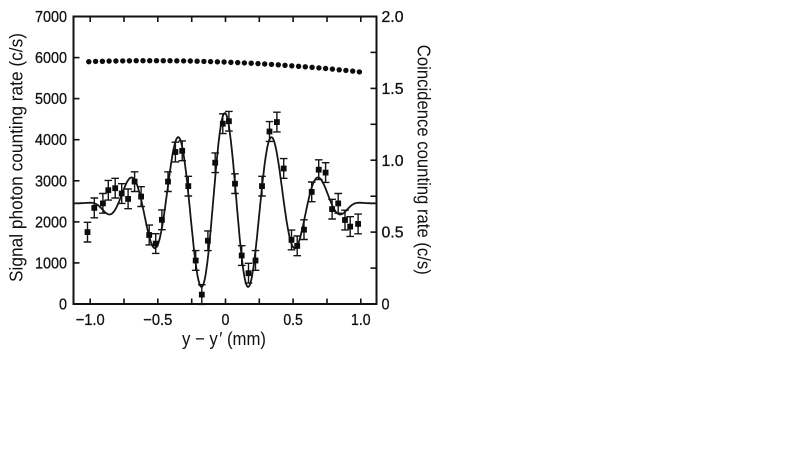  Describe the element at coordinates (51, 181) in the screenshot. I see `svg-text: 3000` at that location.